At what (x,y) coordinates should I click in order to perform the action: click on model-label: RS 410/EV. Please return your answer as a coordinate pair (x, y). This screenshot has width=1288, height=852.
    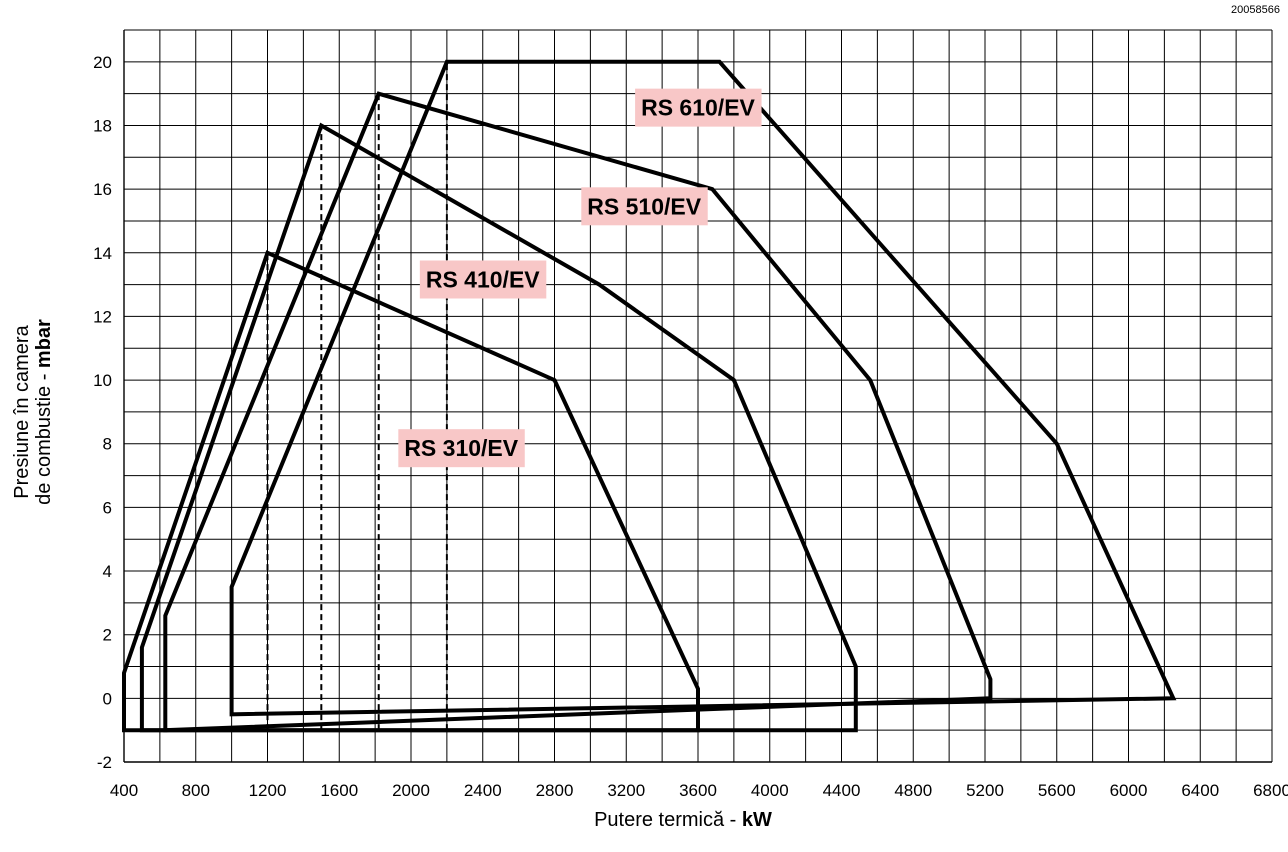
    Looking at the image, I should click on (483, 279).